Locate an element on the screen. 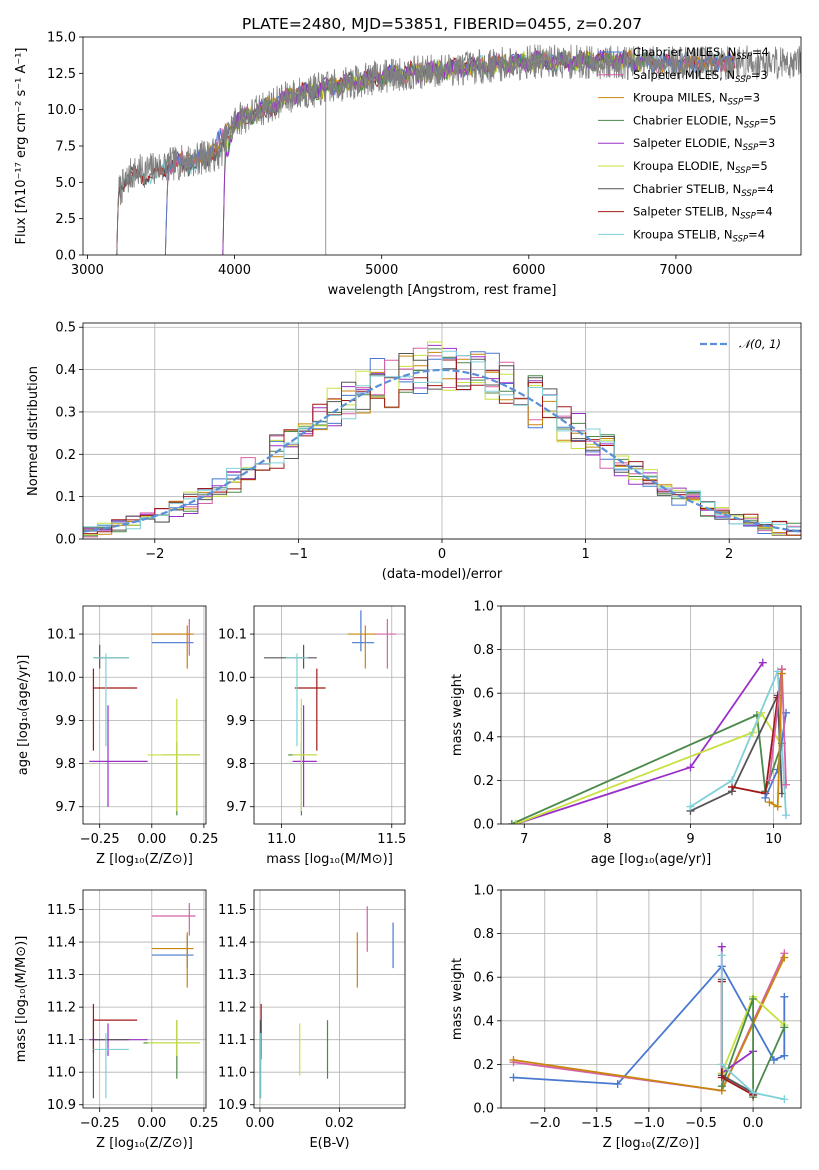 The height and width of the screenshot is (1170, 819). hist-kroupa-stelib is located at coordinates (442, 440).